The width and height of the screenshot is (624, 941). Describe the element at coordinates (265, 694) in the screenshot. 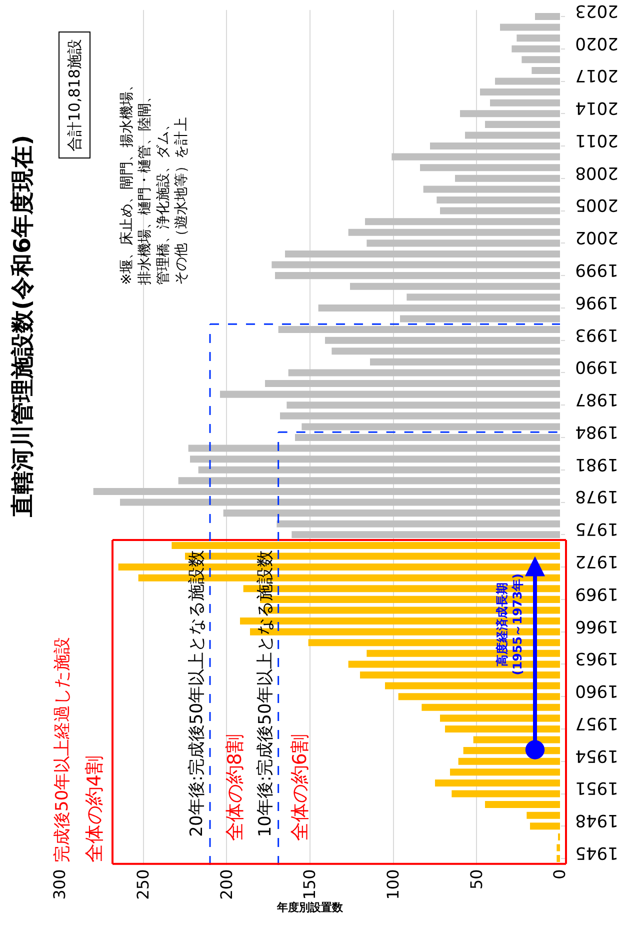

I see `ref-line-label: 10年後:完成後50年以上となる施設数` at that location.